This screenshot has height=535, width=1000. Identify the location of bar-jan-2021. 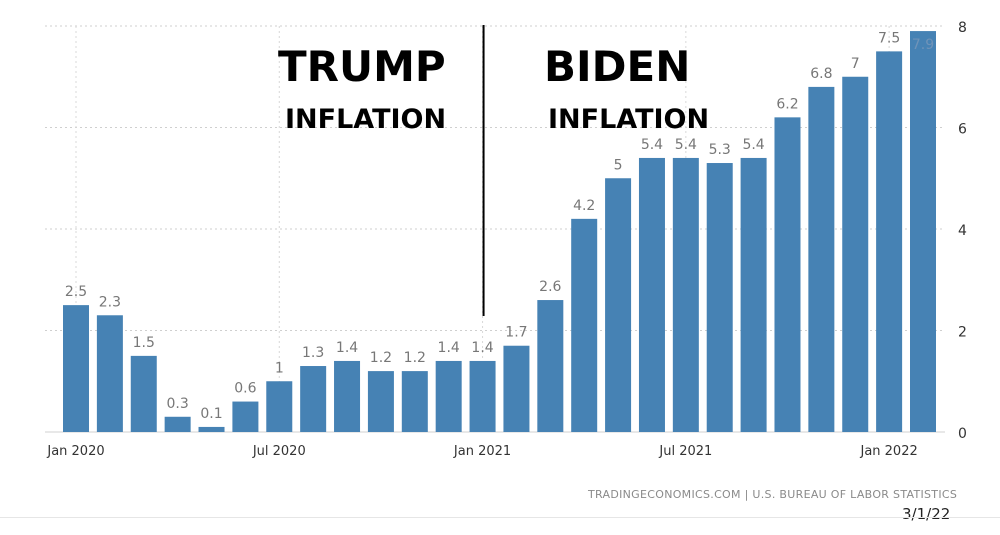
(482, 396).